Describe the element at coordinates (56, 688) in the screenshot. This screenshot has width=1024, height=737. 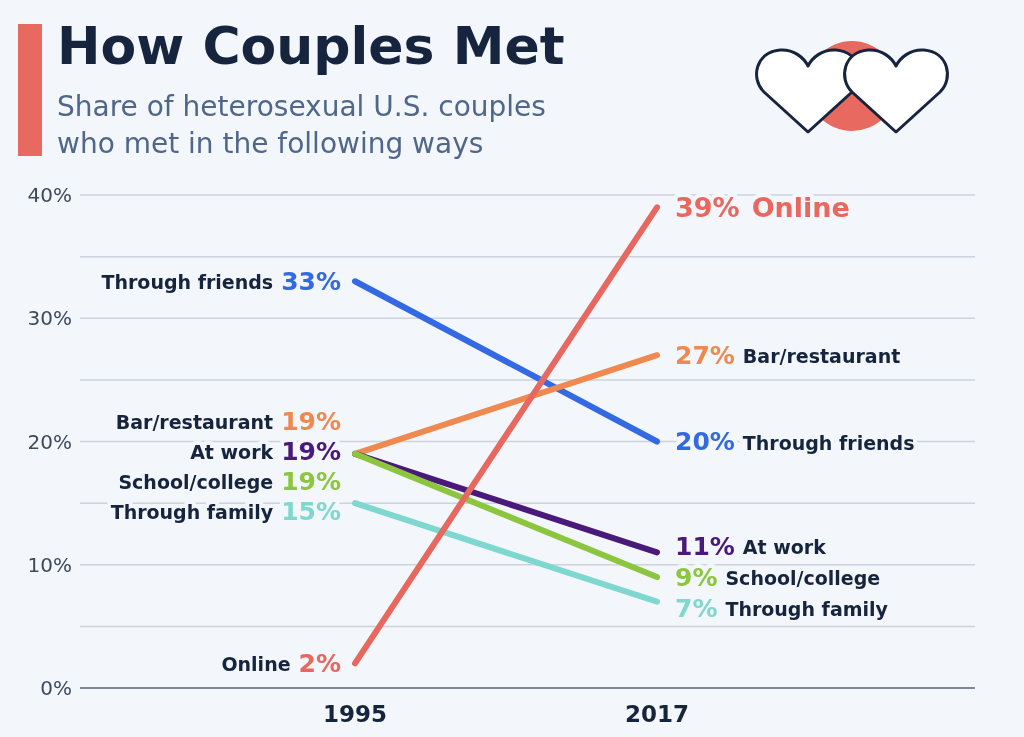
I see `y-tick-label: 0%` at that location.